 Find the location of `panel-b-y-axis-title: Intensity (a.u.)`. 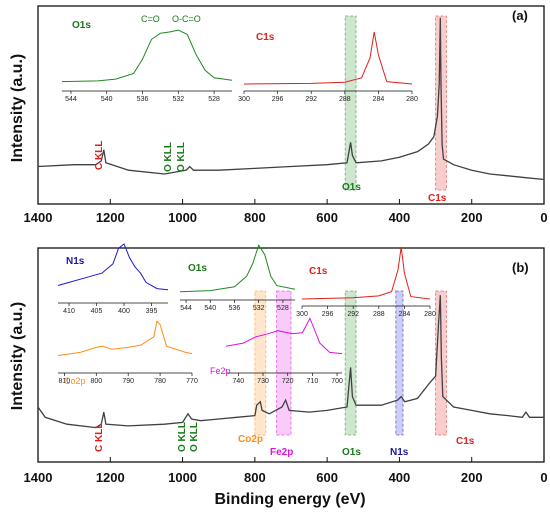

panel-b-y-axis-title: Intensity (a.u.) is located at coordinates (17, 356).